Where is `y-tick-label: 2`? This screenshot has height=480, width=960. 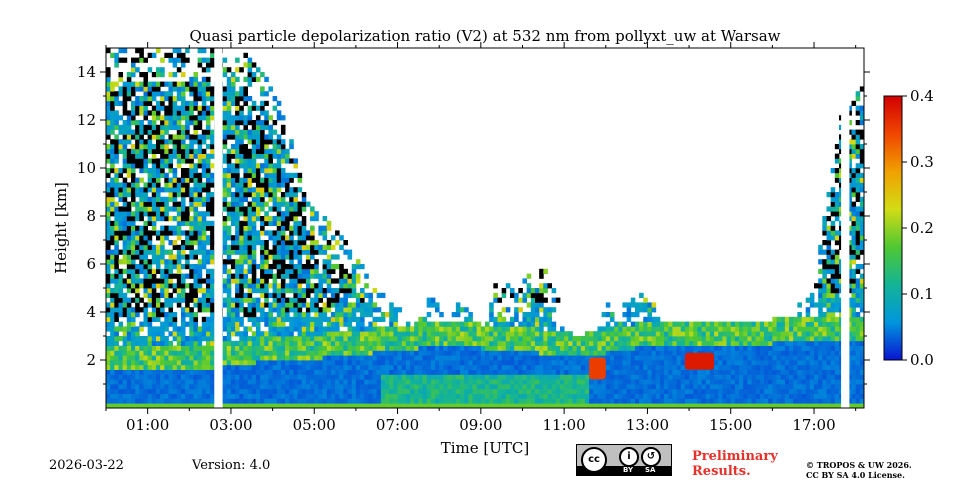 y-tick-label: 2 is located at coordinates (91, 360).